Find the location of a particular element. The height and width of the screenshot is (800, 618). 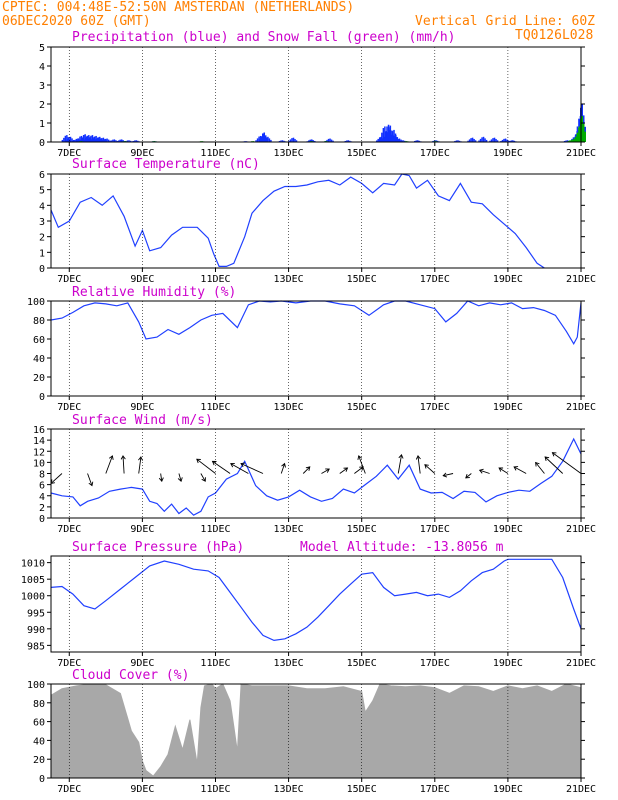

temperature-title: Surface Temperature (nC) is located at coordinates (166, 164).